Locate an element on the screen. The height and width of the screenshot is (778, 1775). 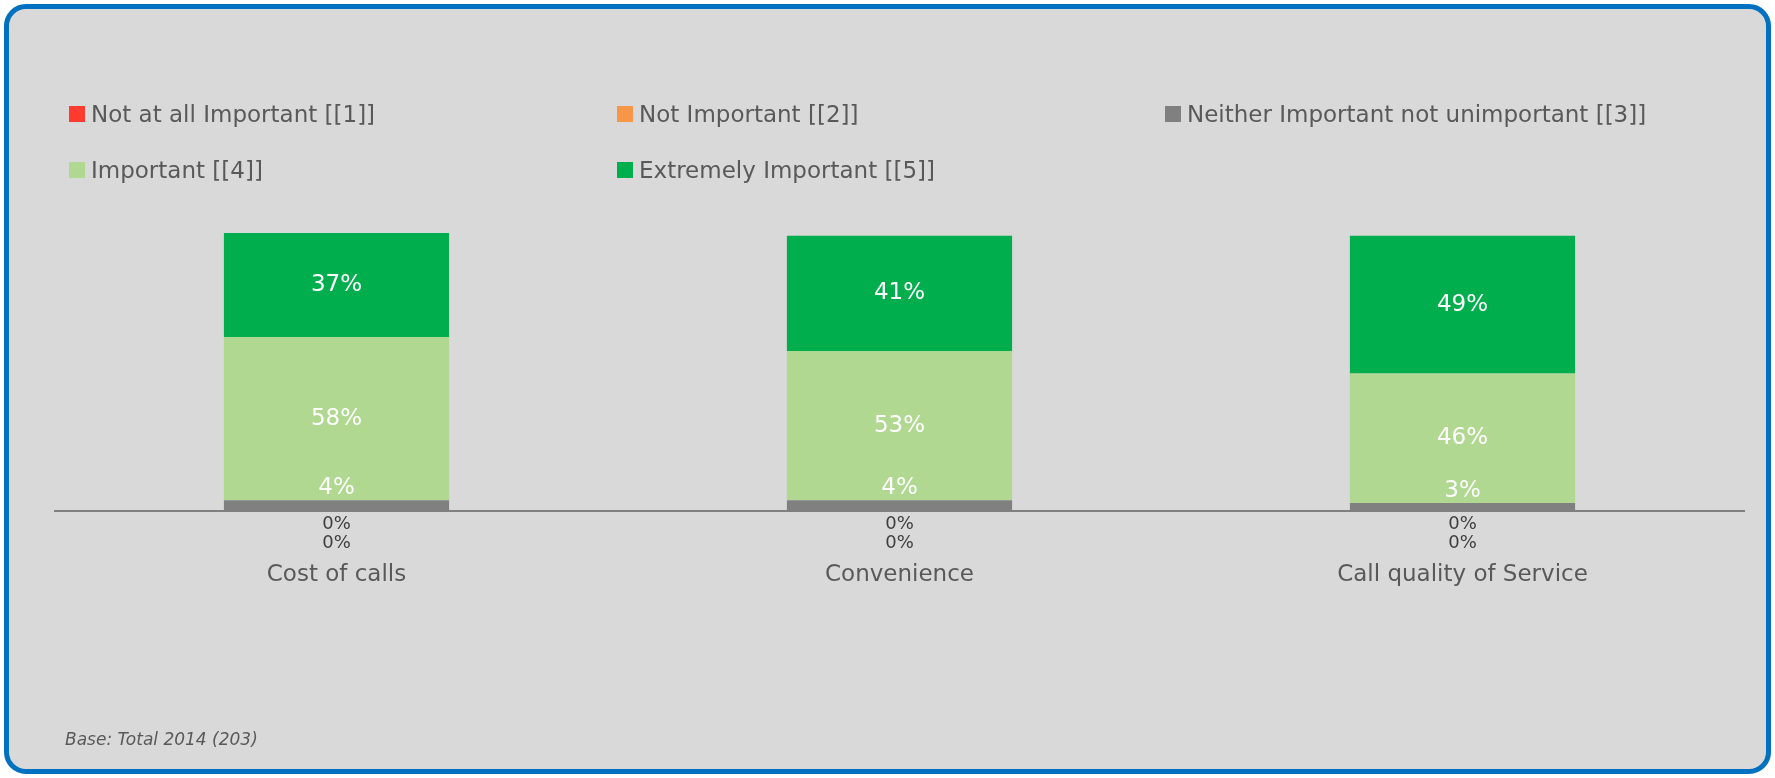
data-label: 37% is located at coordinates (336, 282).